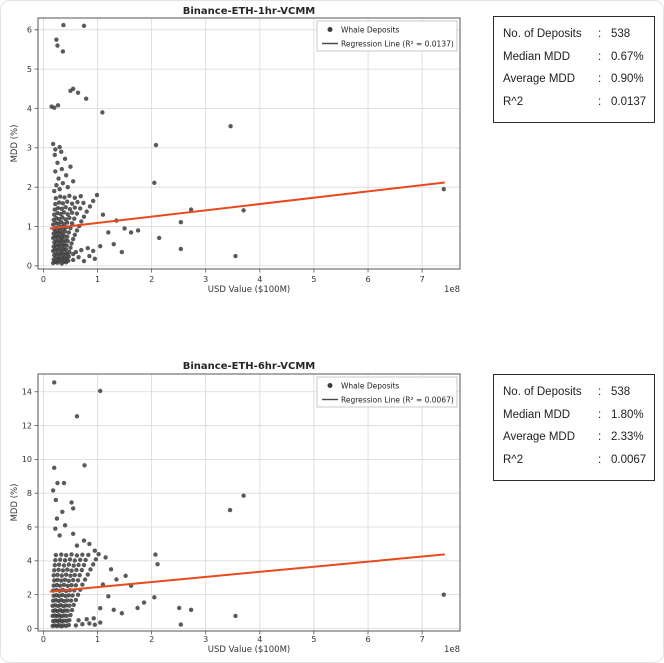 This screenshot has height=663, width=664. Describe the element at coordinates (542, 34) in the screenshot. I see `stat-label: No. of Deposits` at that location.